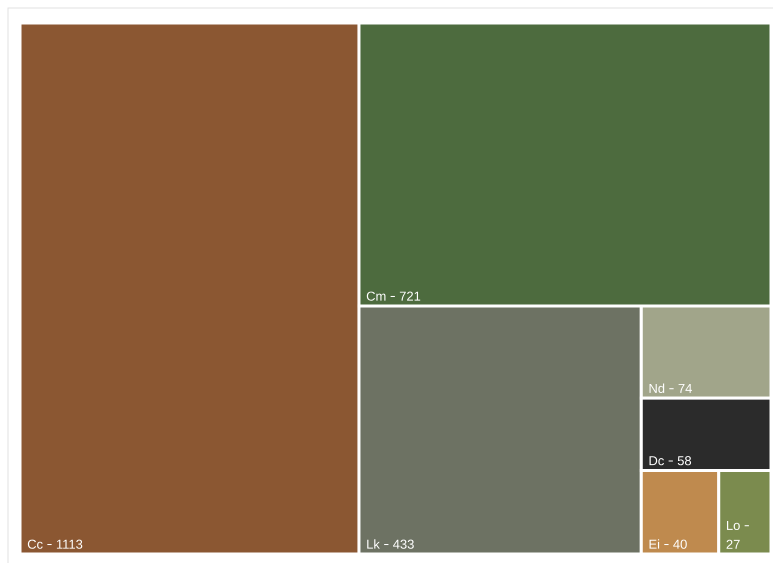  I want to click on category-label: Cm, so click(376, 296).